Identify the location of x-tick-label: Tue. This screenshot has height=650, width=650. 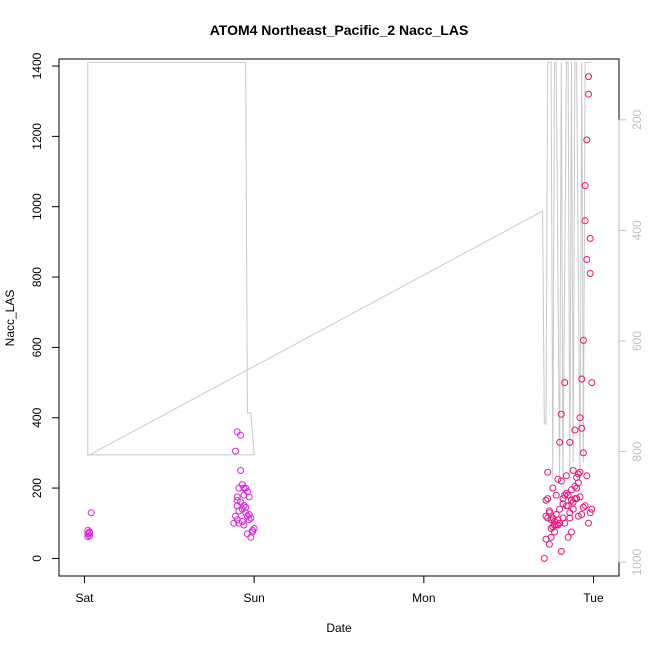
(593, 598).